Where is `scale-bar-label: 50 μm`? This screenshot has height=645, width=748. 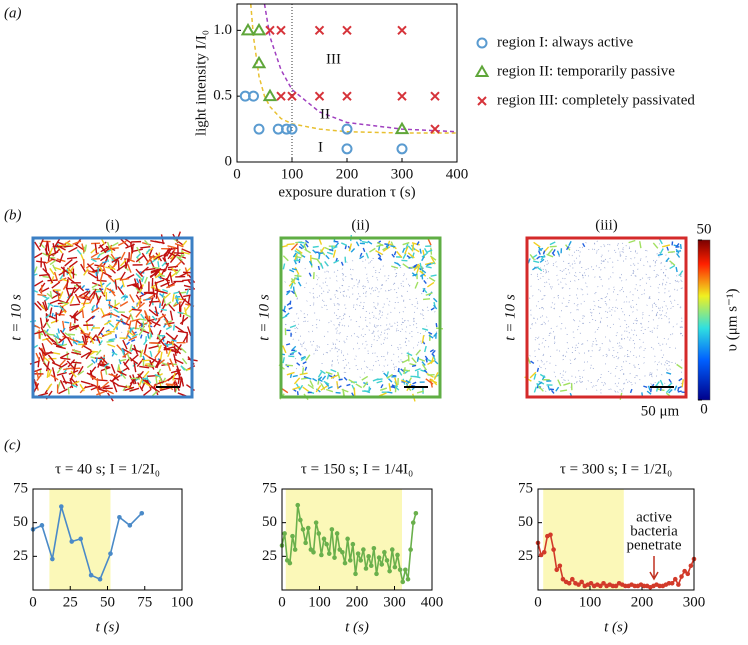
scale-bar-label: 50 μm is located at coordinates (660, 411).